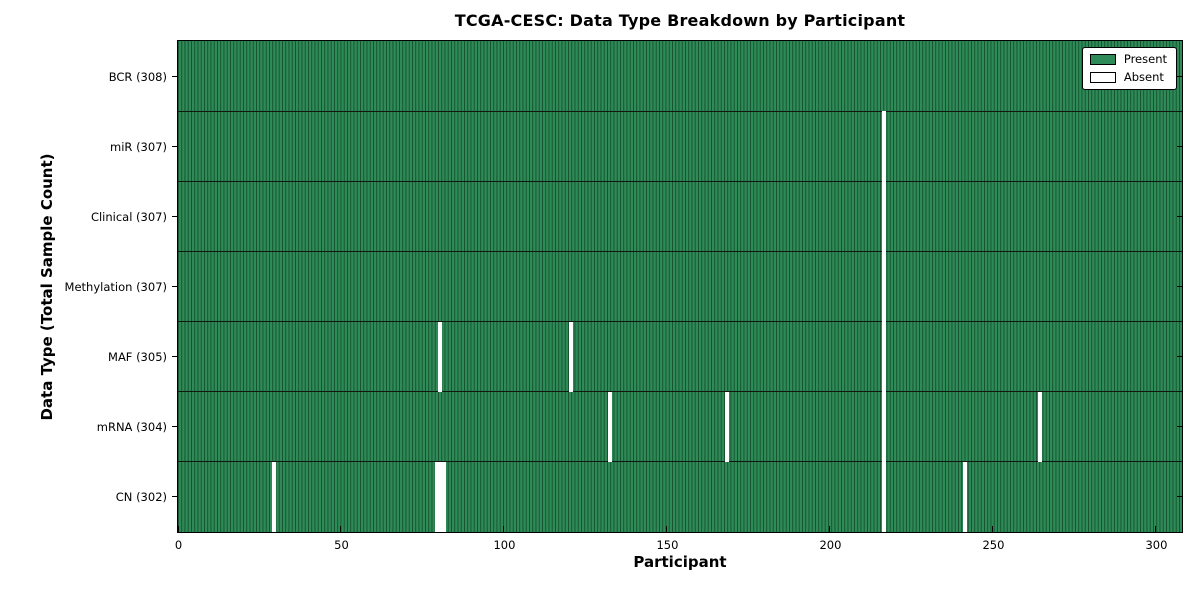 The width and height of the screenshot is (1200, 600). What do you see at coordinates (1102, 59) in the screenshot?
I see `legend-swatch-present` at bounding box center [1102, 59].